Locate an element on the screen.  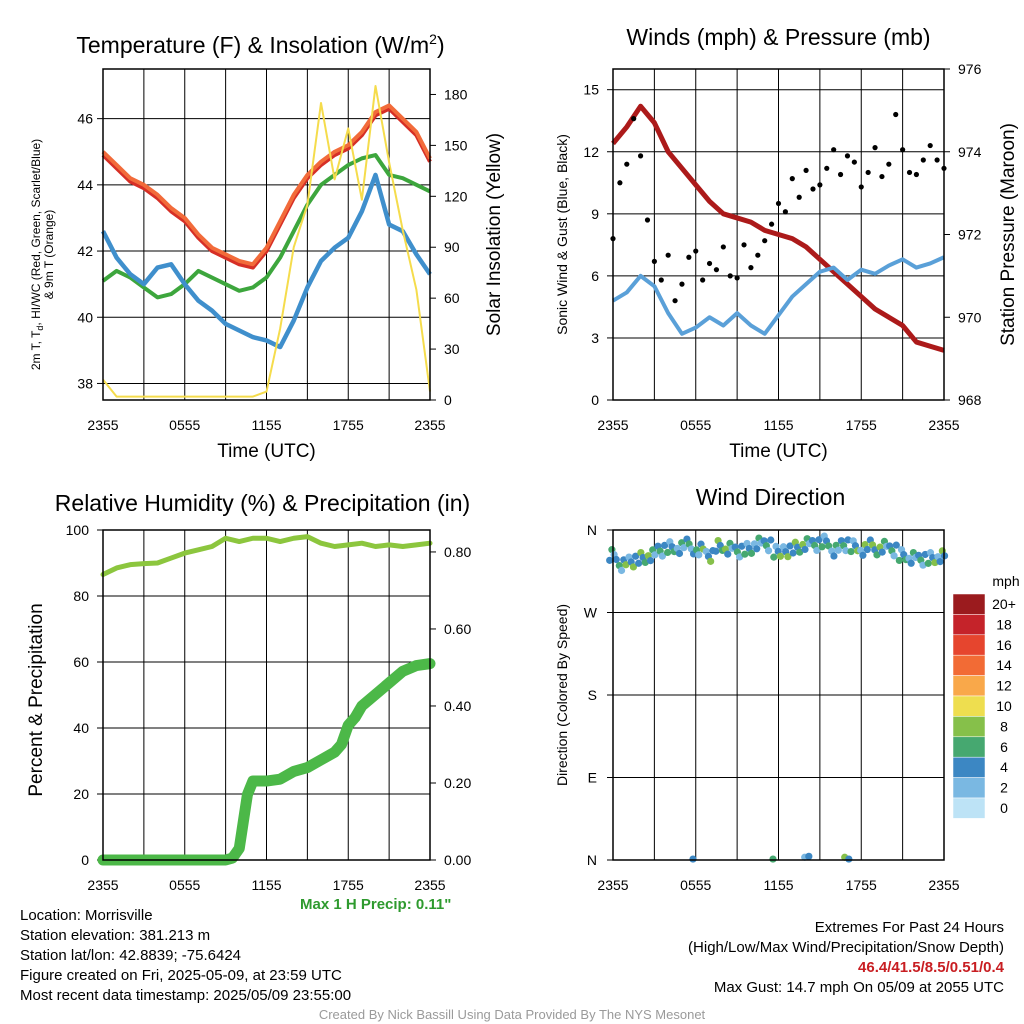
y2-tick-label: 180 is located at coordinates (456, 94).